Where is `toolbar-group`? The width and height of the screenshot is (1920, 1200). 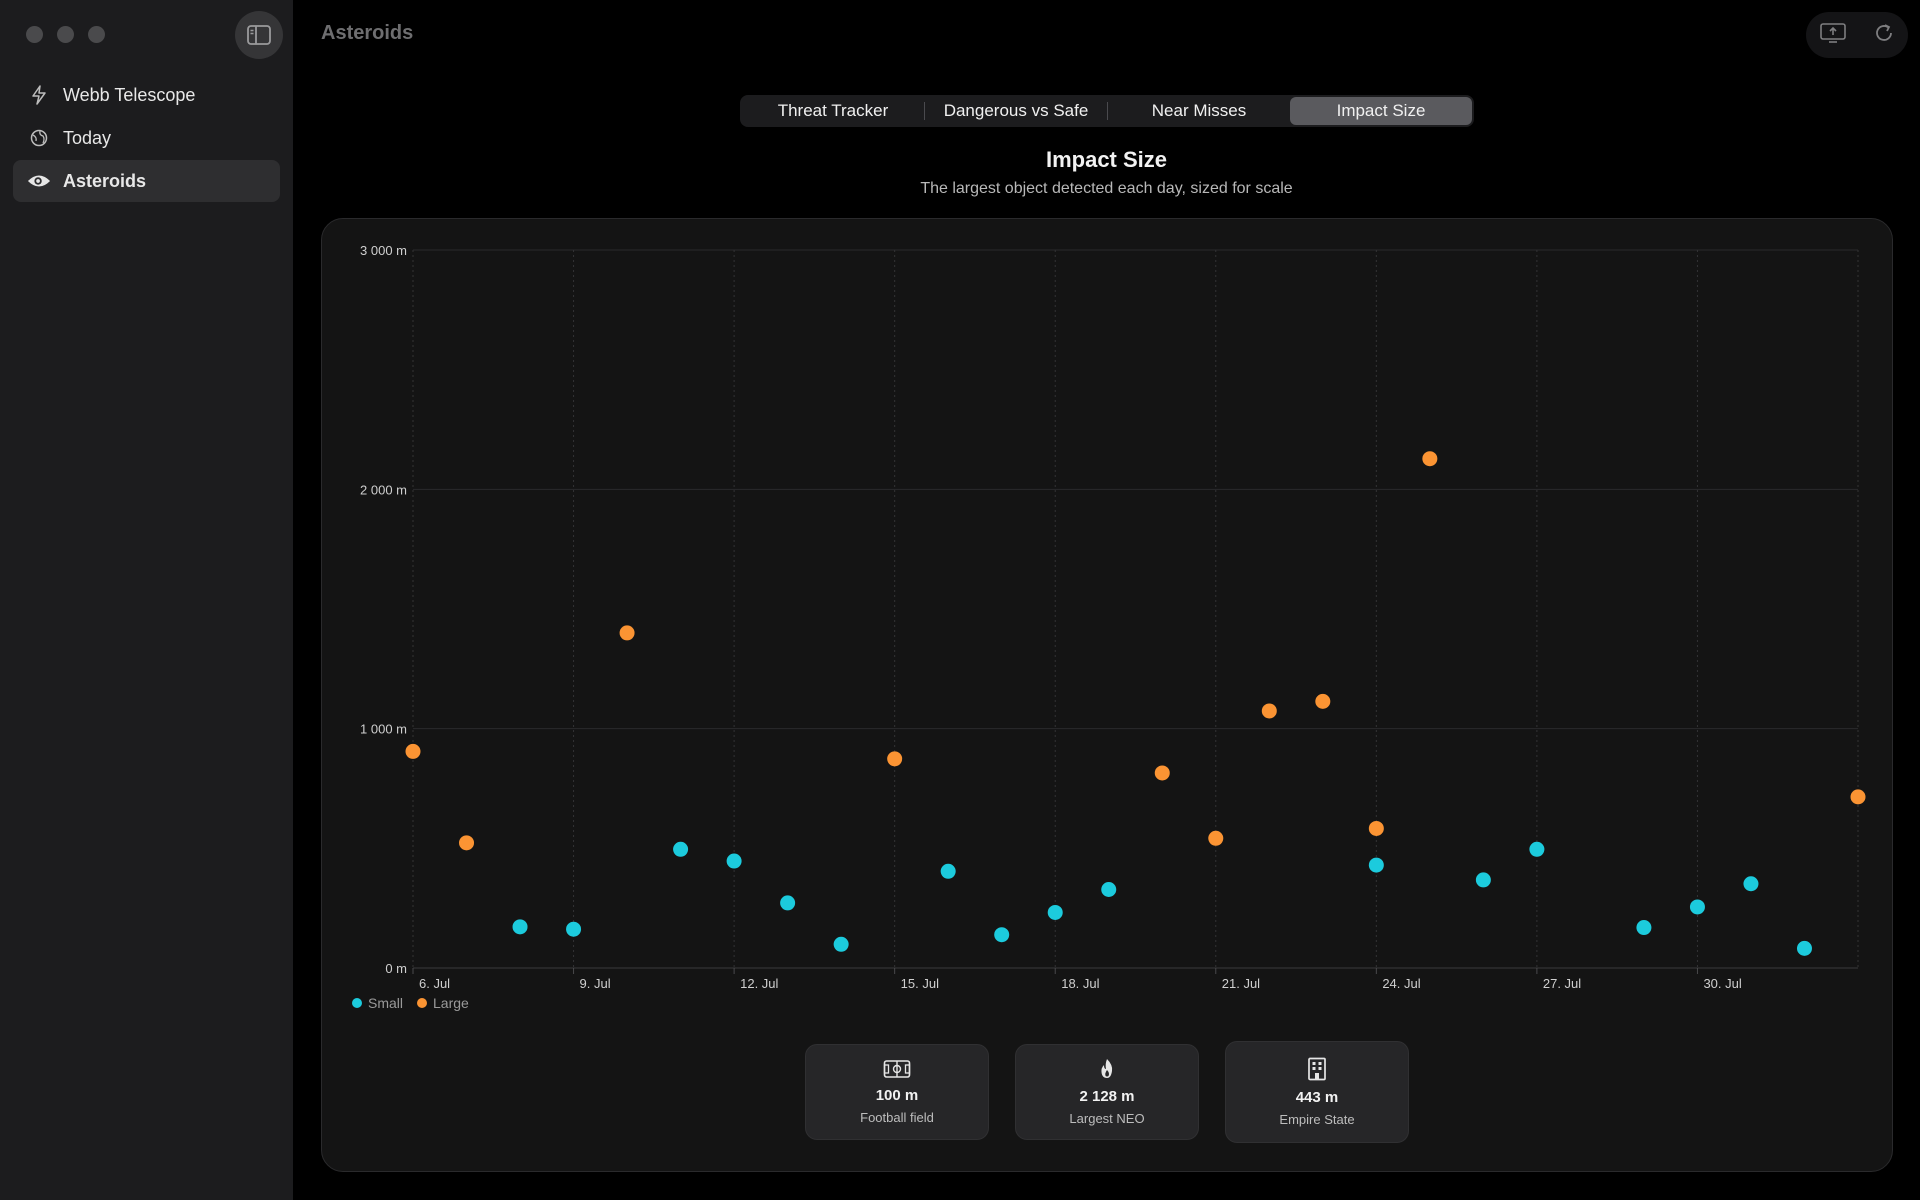
toolbar-group is located at coordinates (1857, 35).